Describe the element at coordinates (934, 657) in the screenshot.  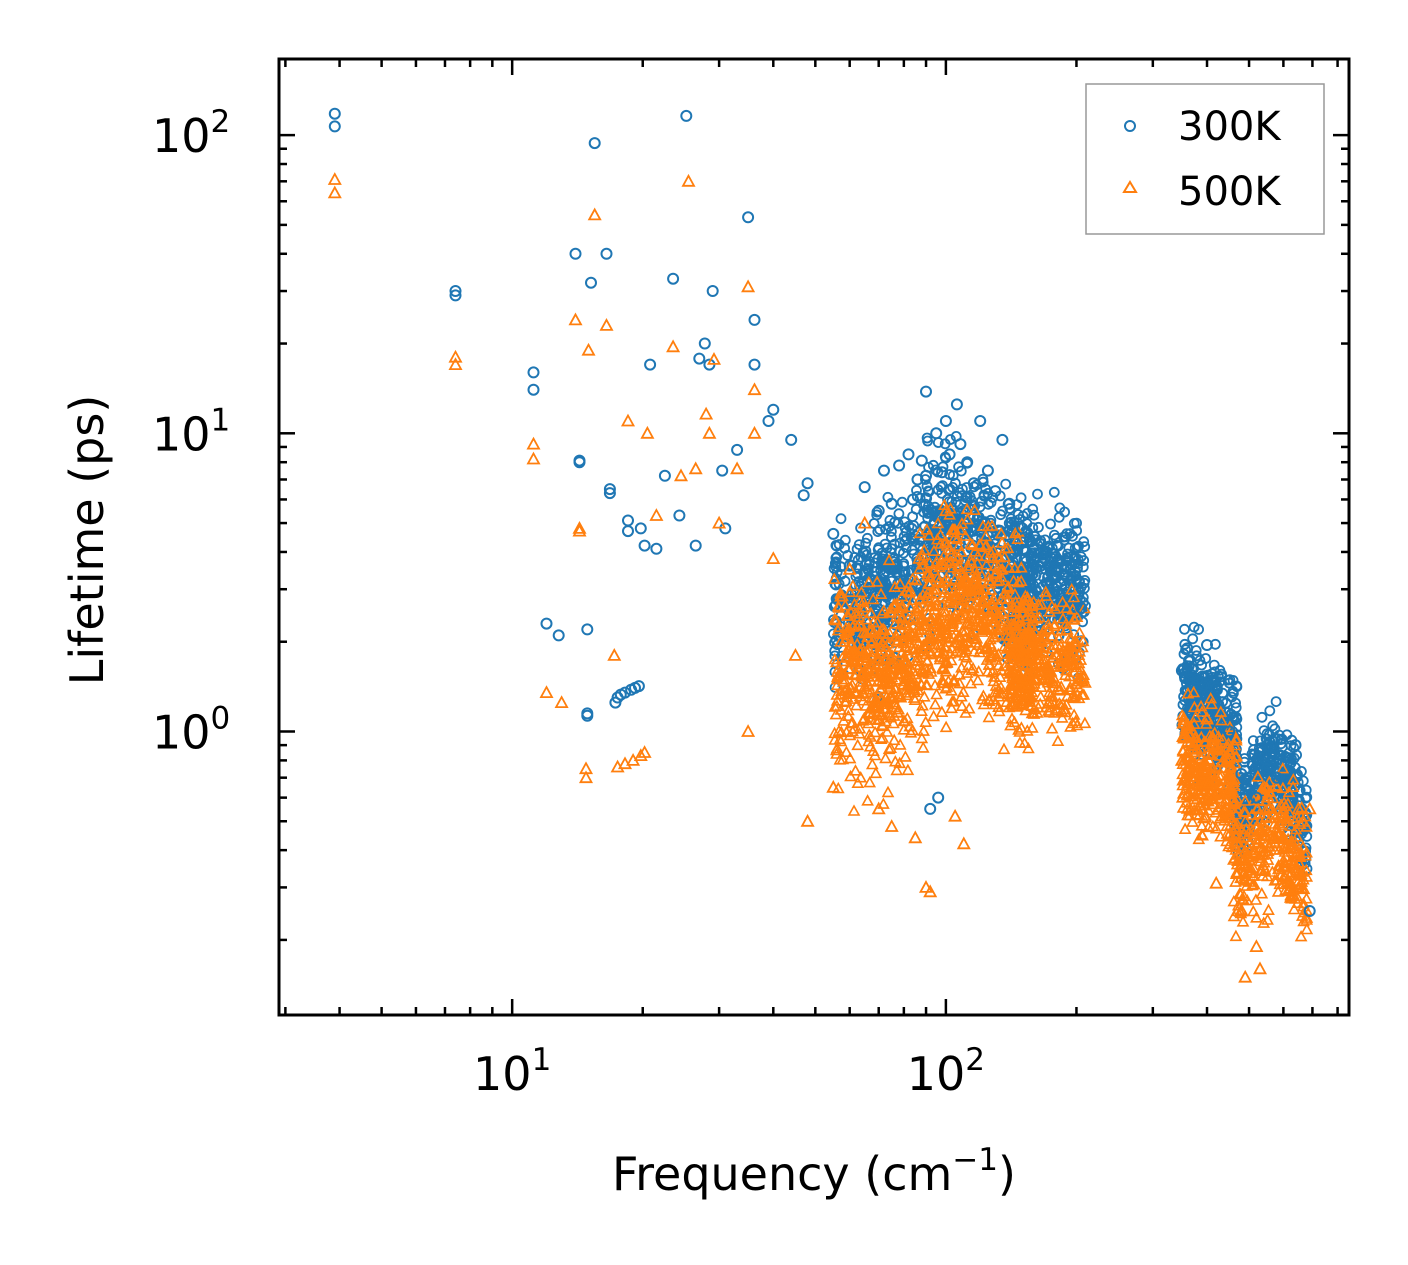
I see `cloud-500k-main` at that location.